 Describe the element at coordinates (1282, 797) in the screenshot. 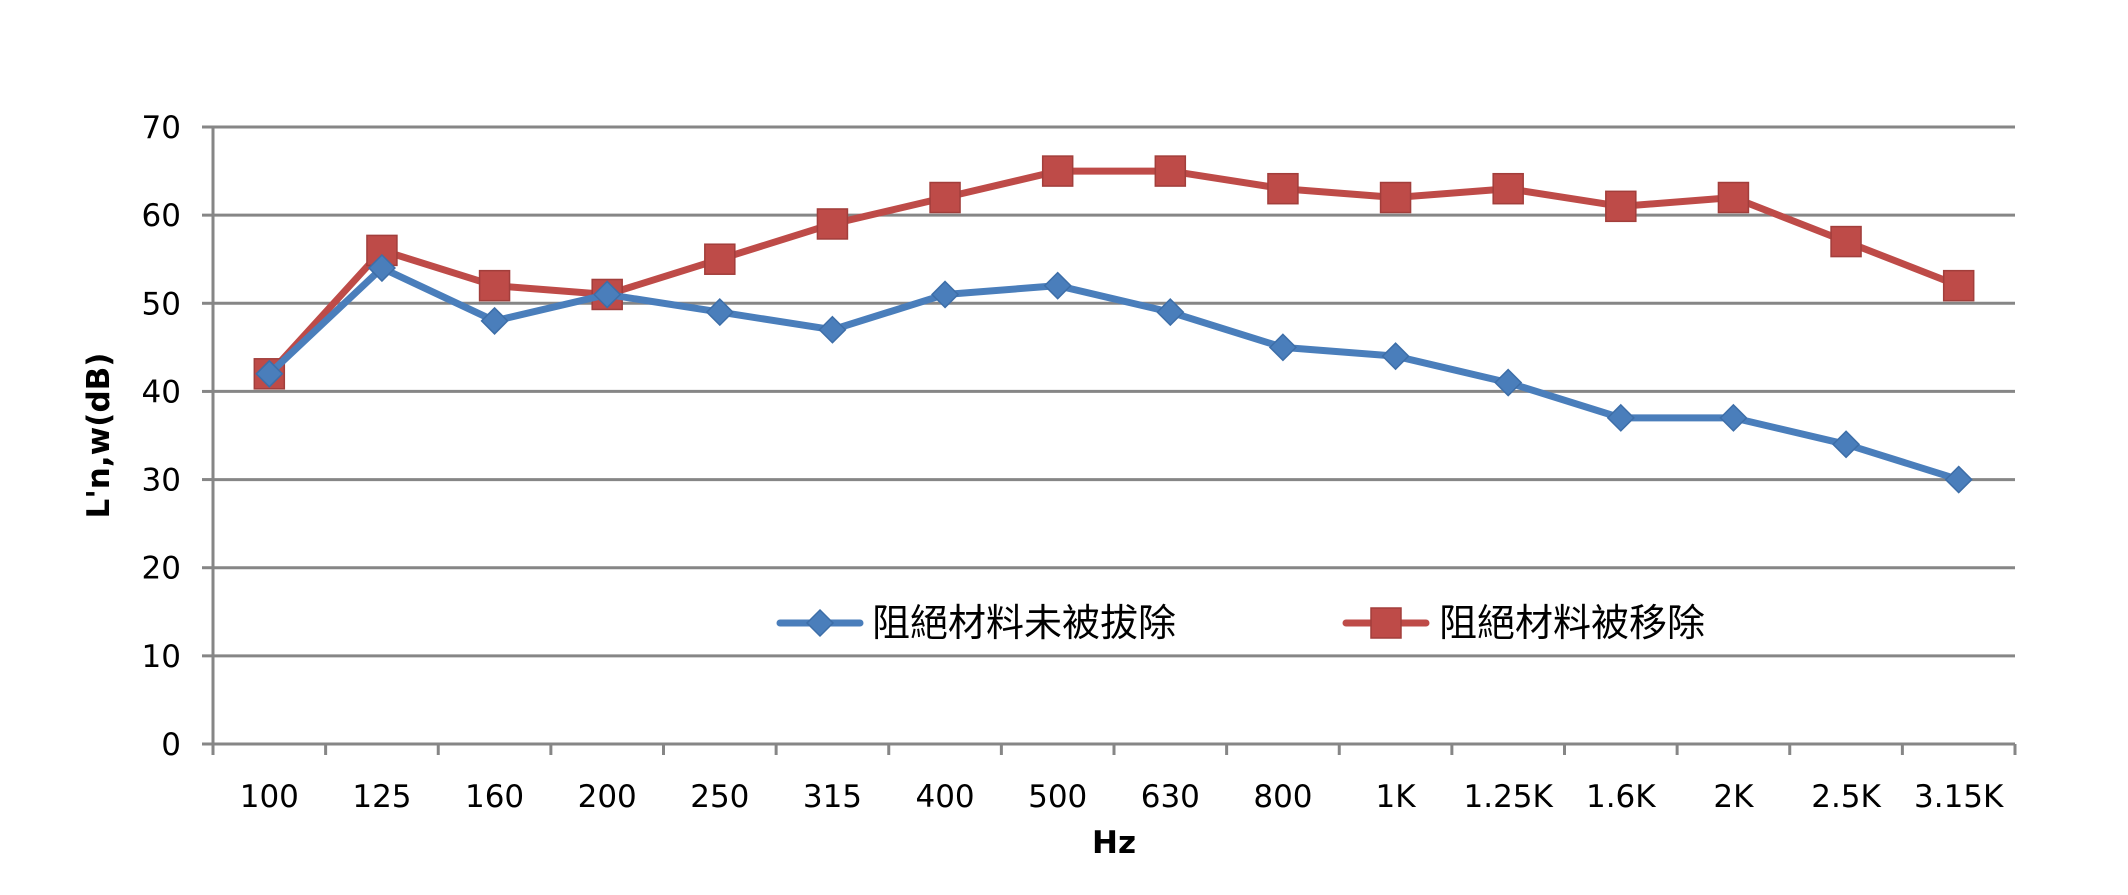

I see `x-tick-label: 800` at that location.